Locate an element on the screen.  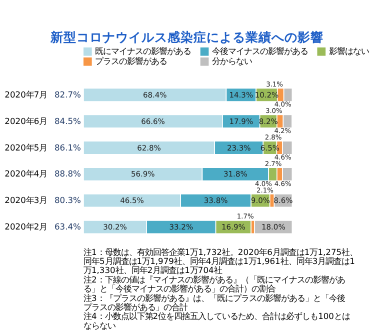
data-label: 30.2% is located at coordinates (115, 227).